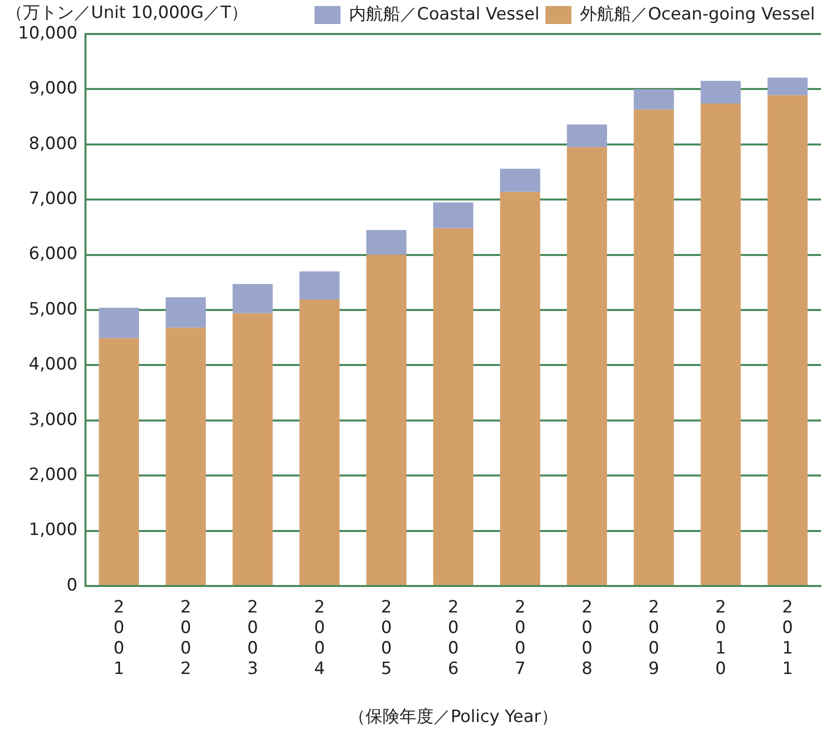 The width and height of the screenshot is (827, 738). I want to click on y-tick-label: 4,000, so click(53, 364).